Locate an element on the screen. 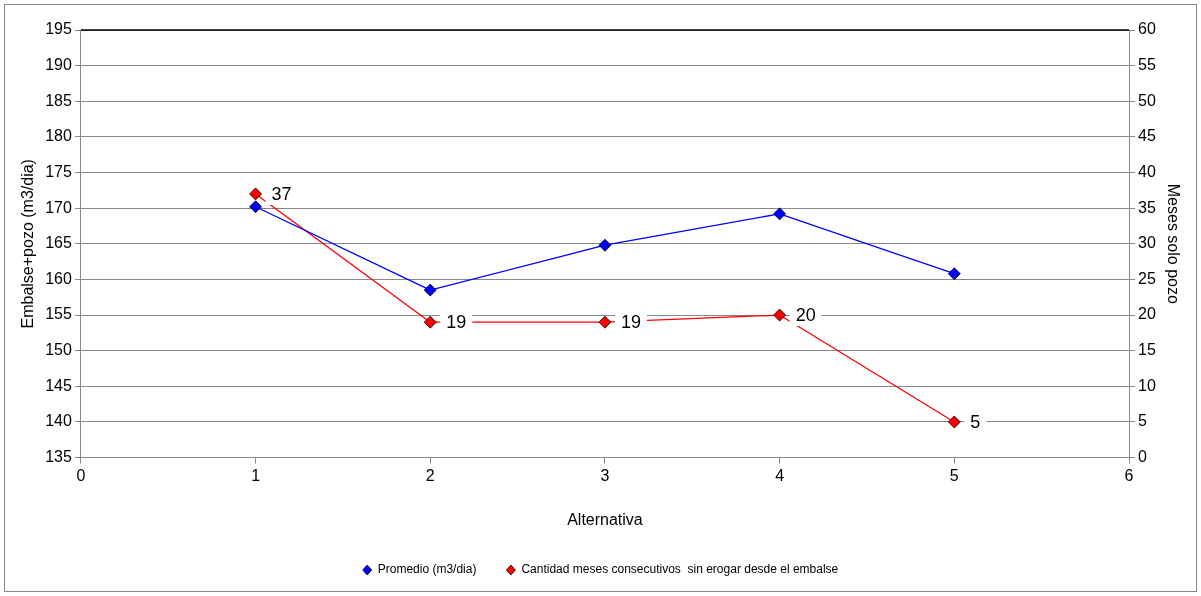 Image resolution: width=1201 pixels, height=596 pixels. x-tick-label: 5 is located at coordinates (954, 475).